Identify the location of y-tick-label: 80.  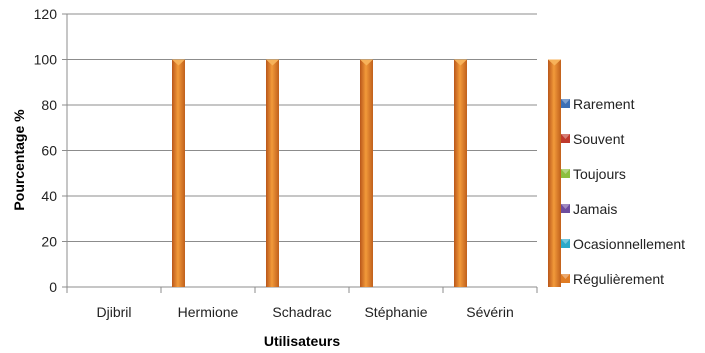
(49, 105).